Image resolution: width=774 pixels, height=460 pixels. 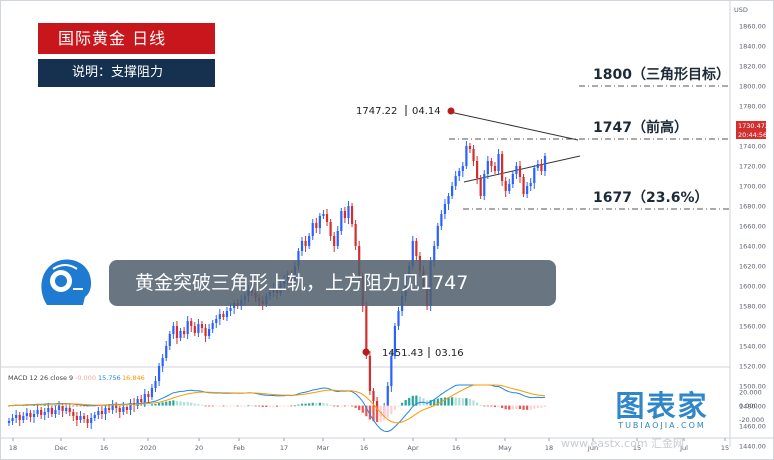 I want to click on price-tick-label: 1560.00, so click(x=752, y=327).